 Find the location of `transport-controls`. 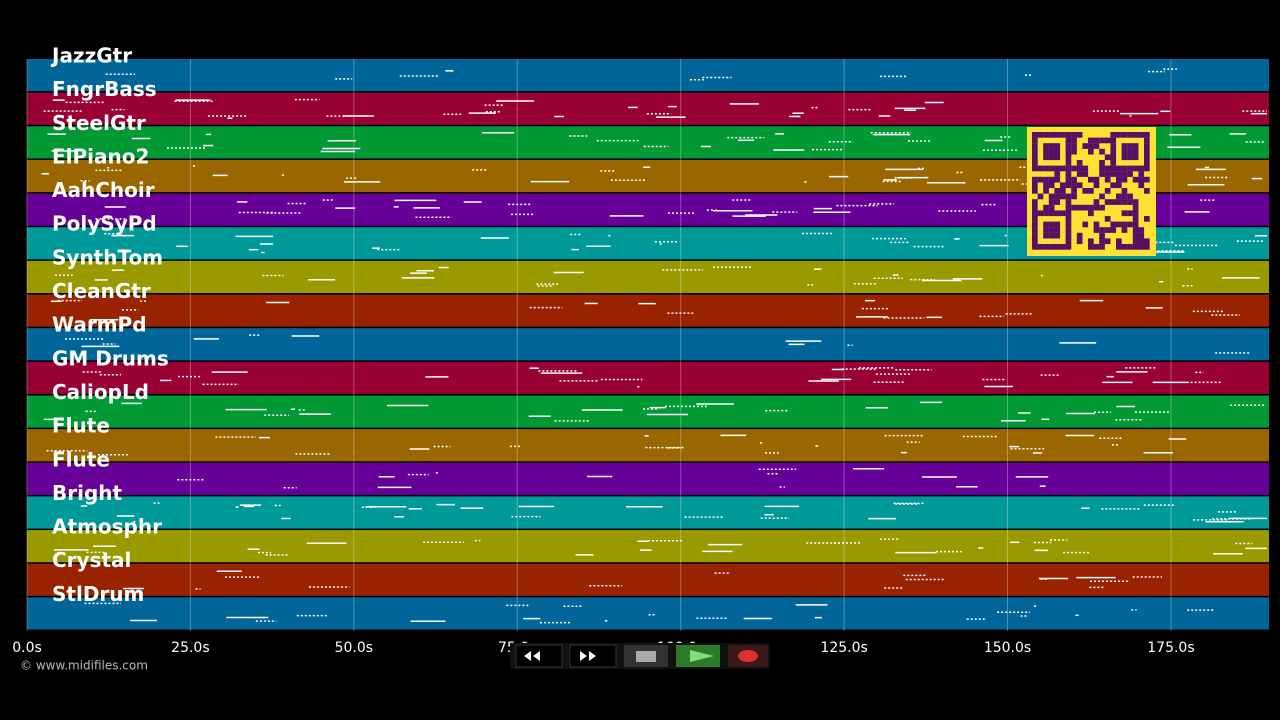

transport-controls is located at coordinates (640, 656).